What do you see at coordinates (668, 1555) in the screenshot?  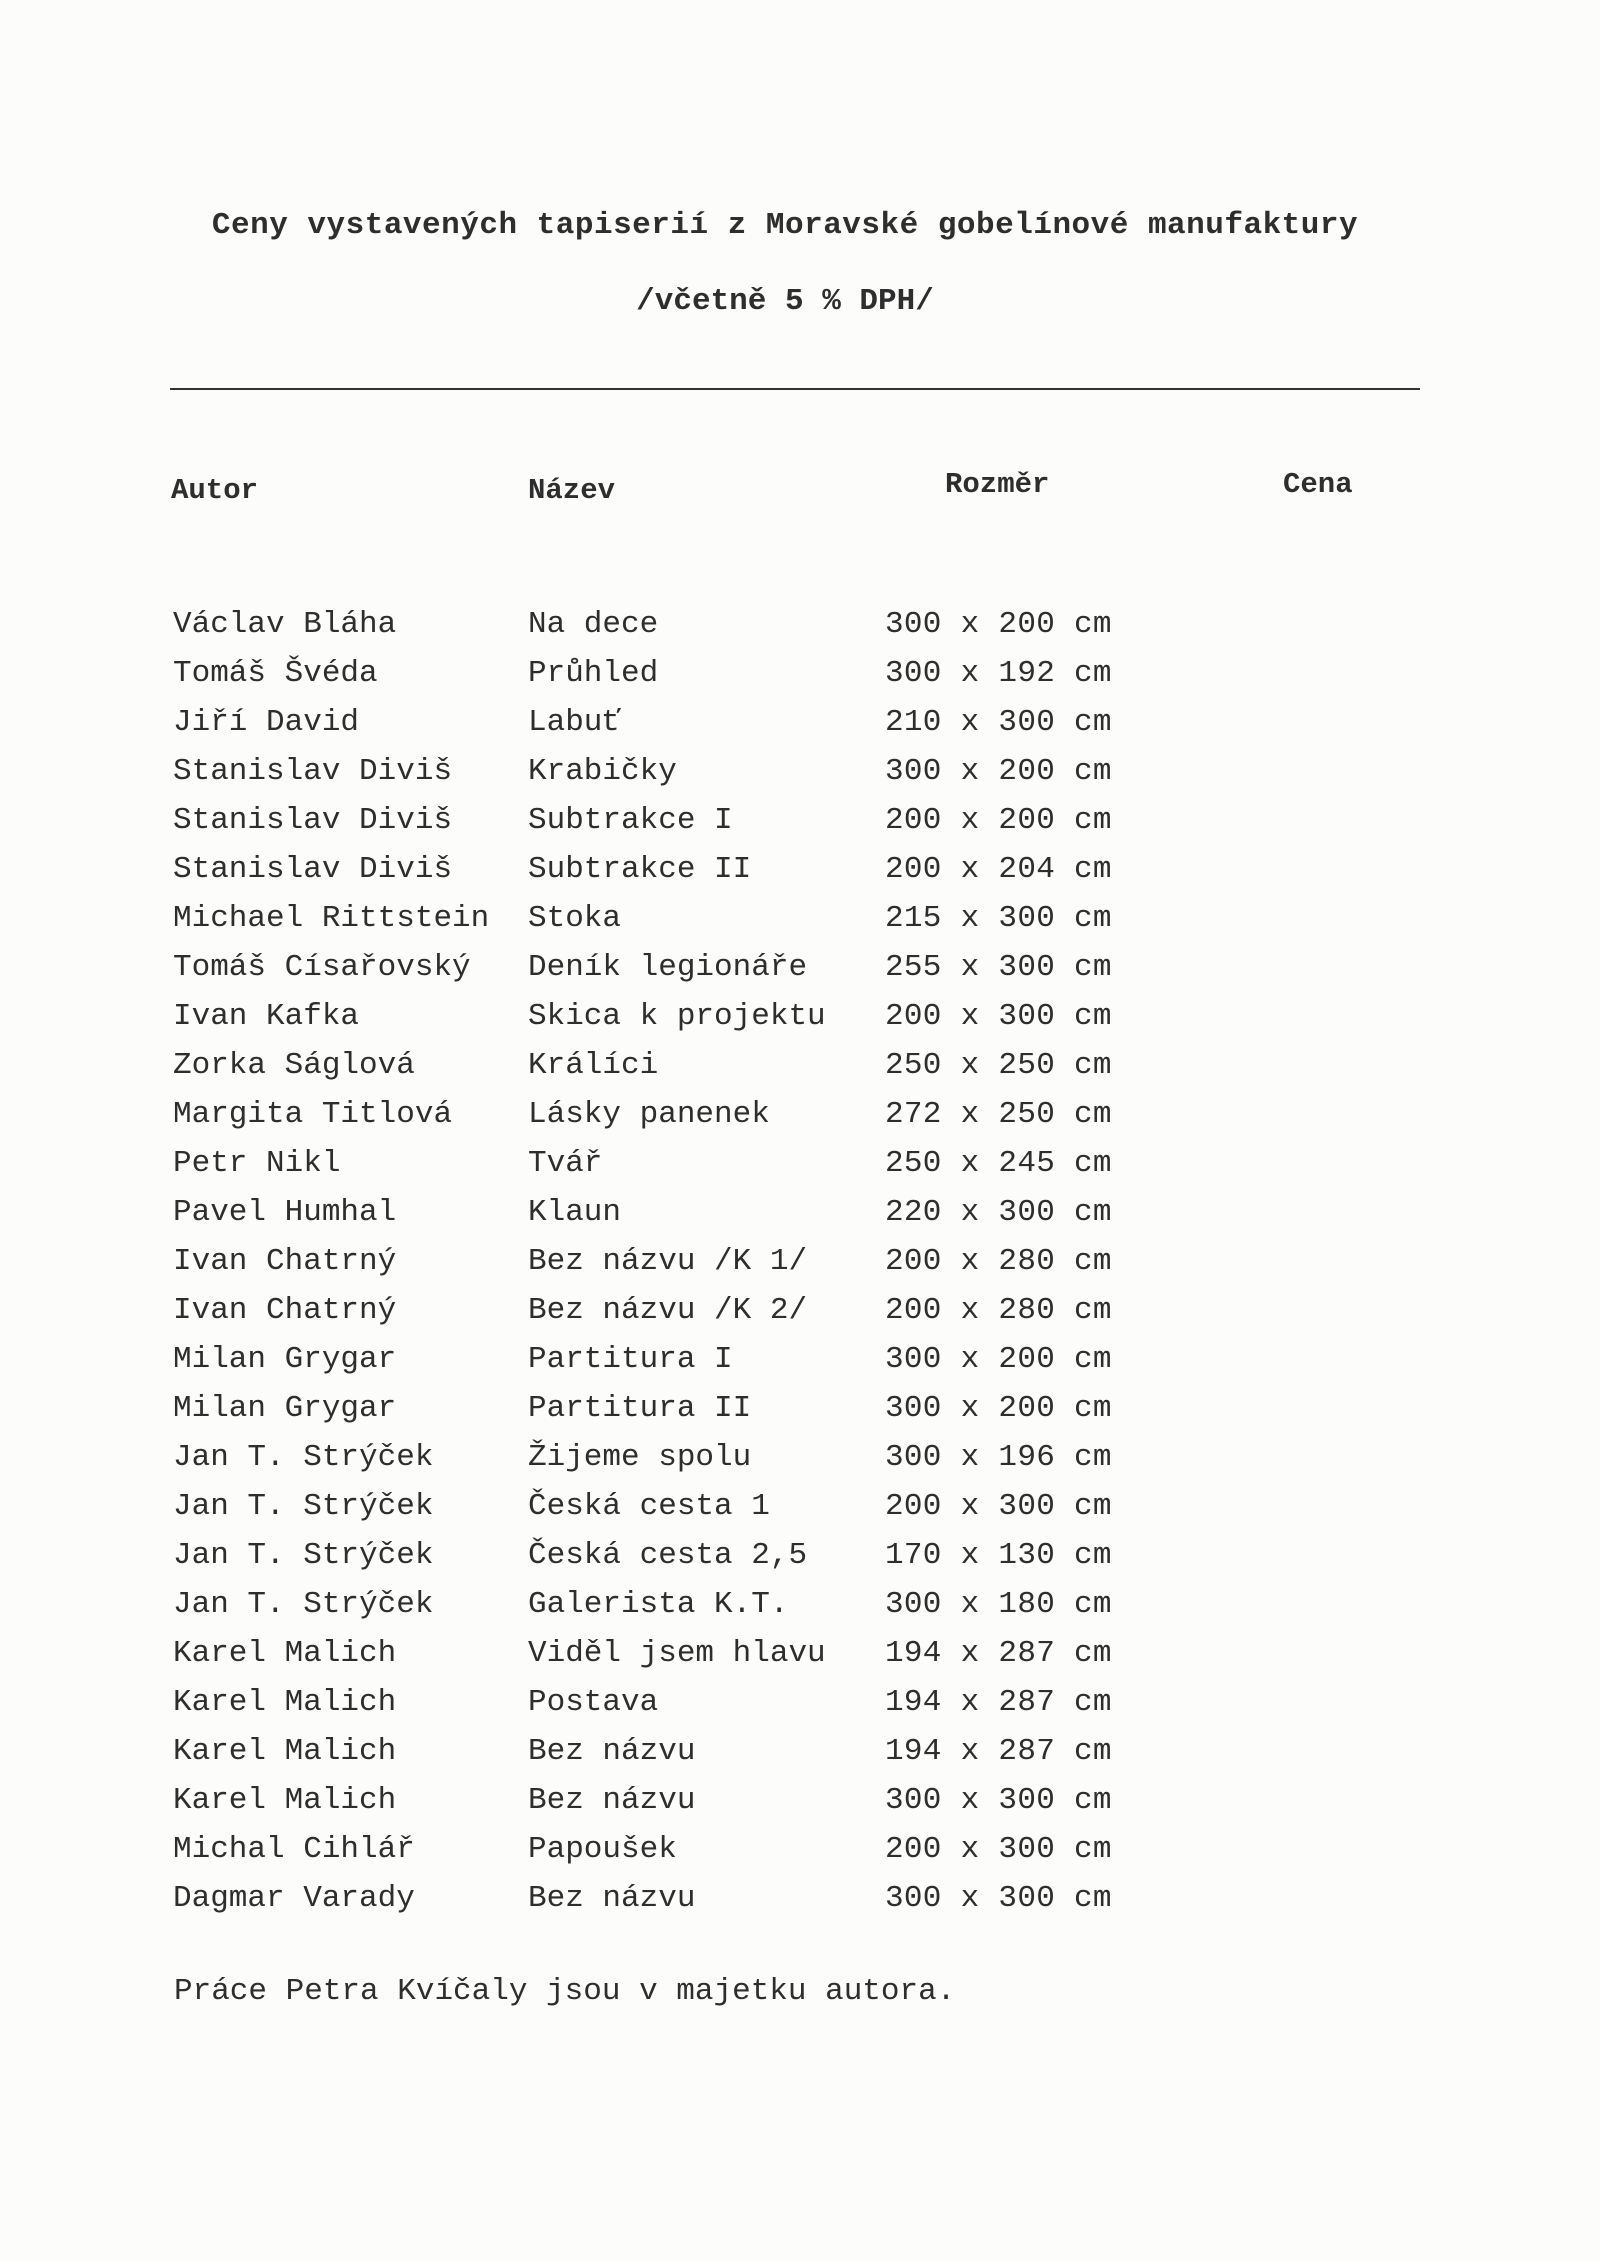 I see `title-cell: Česká cesta 2,5` at bounding box center [668, 1555].